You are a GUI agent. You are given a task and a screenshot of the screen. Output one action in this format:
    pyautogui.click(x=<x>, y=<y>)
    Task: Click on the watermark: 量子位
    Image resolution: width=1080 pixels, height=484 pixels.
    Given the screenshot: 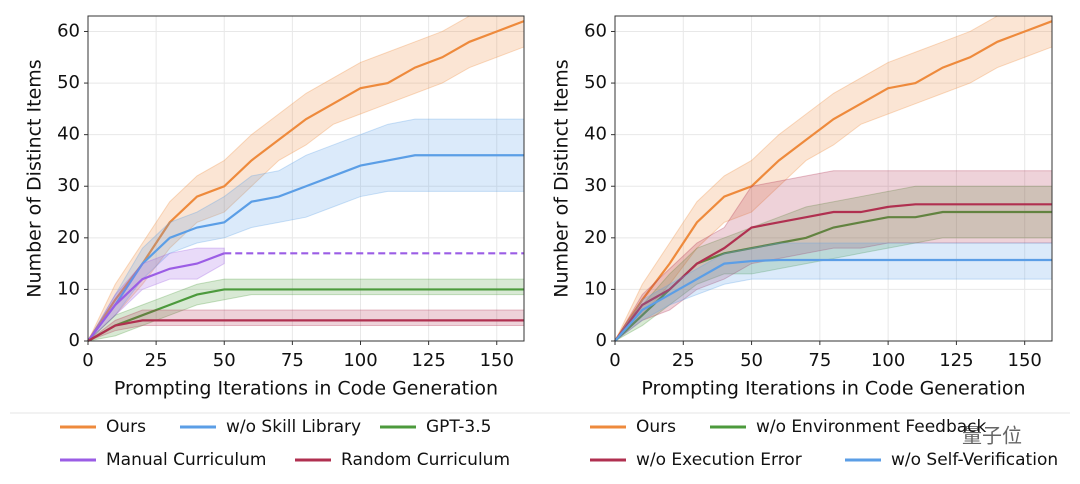 What is the action you would take?
    pyautogui.click(x=992, y=436)
    